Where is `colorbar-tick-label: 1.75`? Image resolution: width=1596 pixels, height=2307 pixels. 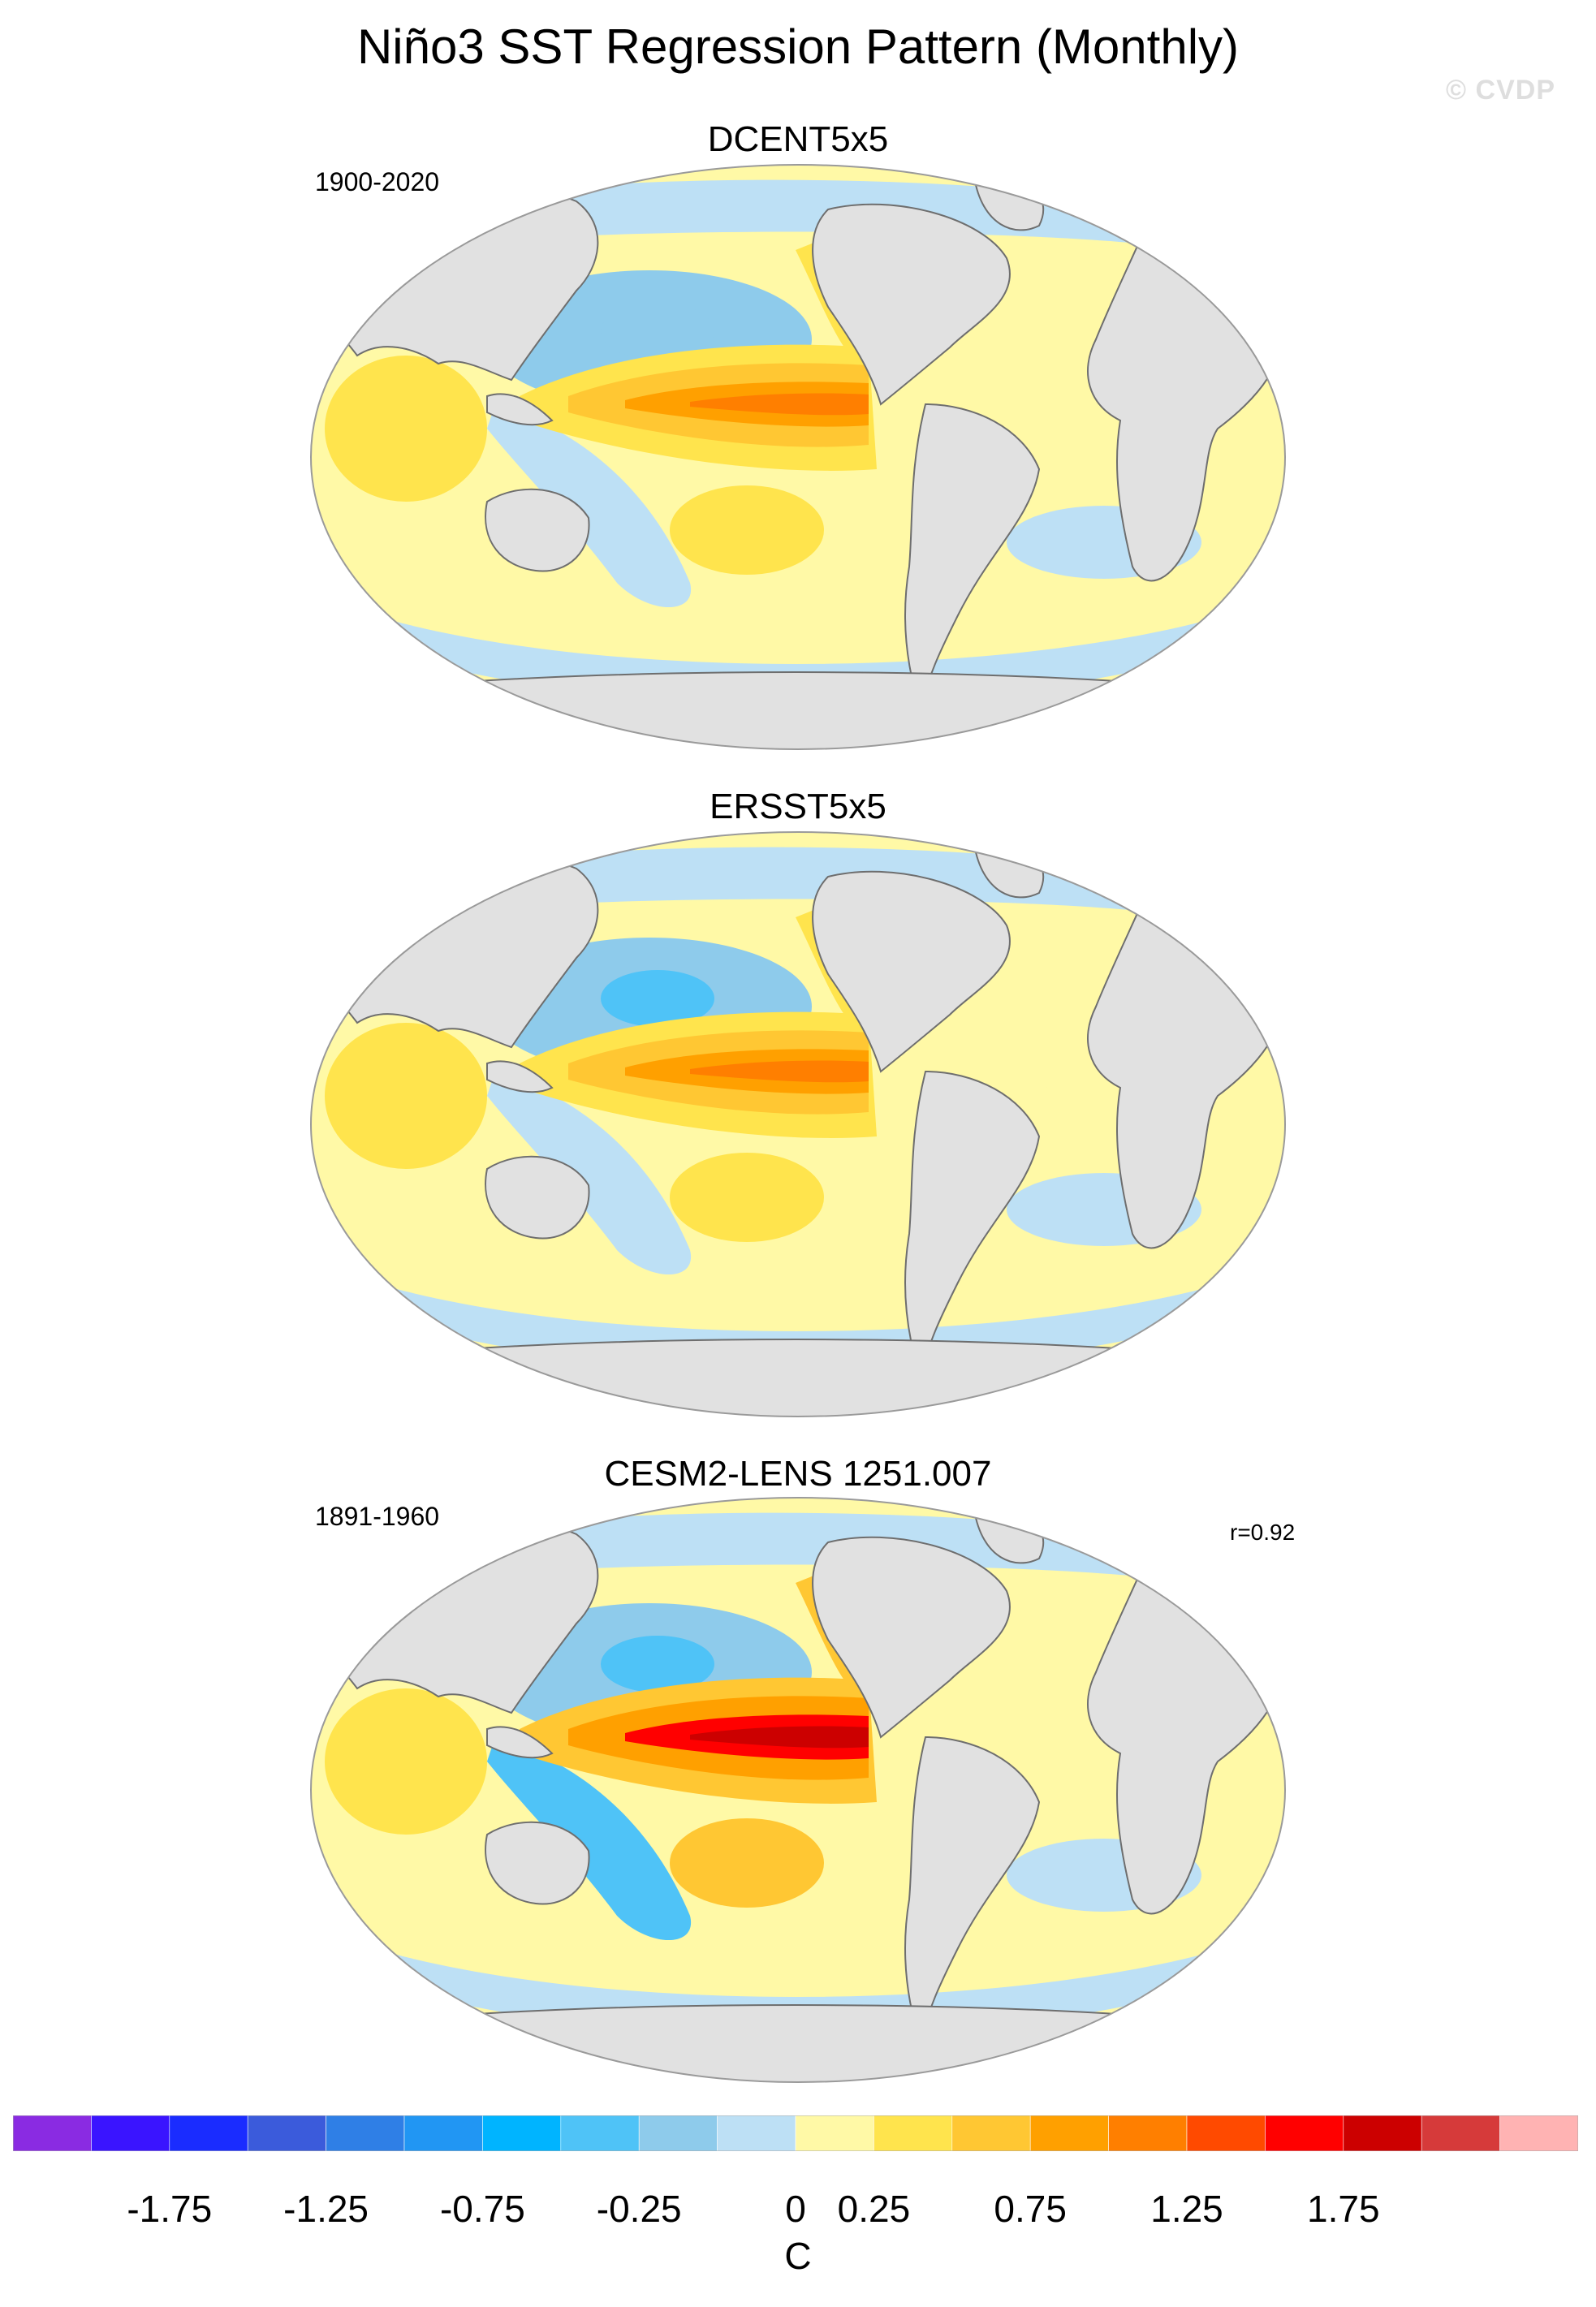
colorbar-tick-label: 1.75 is located at coordinates (1343, 2209).